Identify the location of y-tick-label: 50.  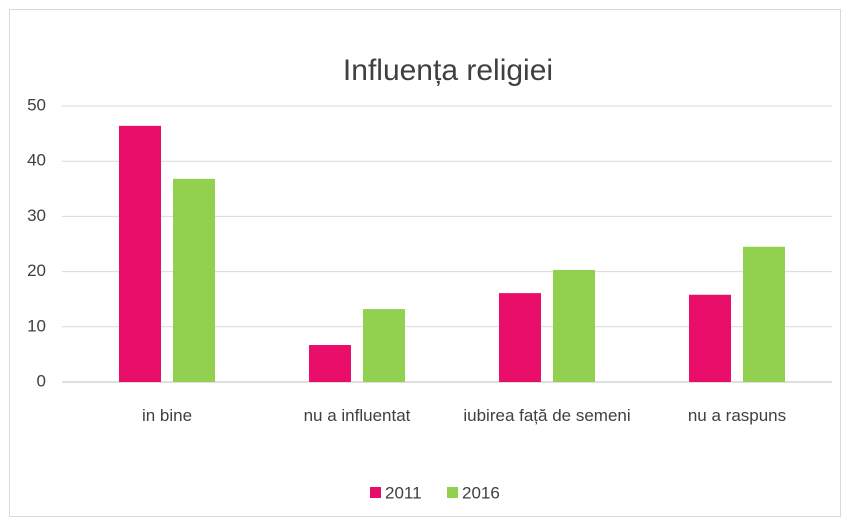
(36, 104).